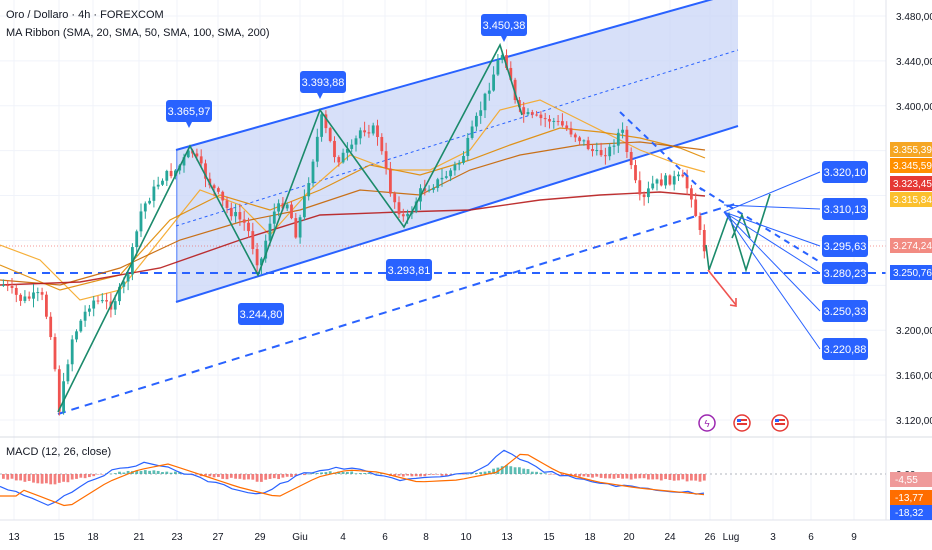 The image size is (932, 550). What do you see at coordinates (189, 112) in the screenshot?
I see `price-callout-label: 3.365,97` at bounding box center [189, 112].